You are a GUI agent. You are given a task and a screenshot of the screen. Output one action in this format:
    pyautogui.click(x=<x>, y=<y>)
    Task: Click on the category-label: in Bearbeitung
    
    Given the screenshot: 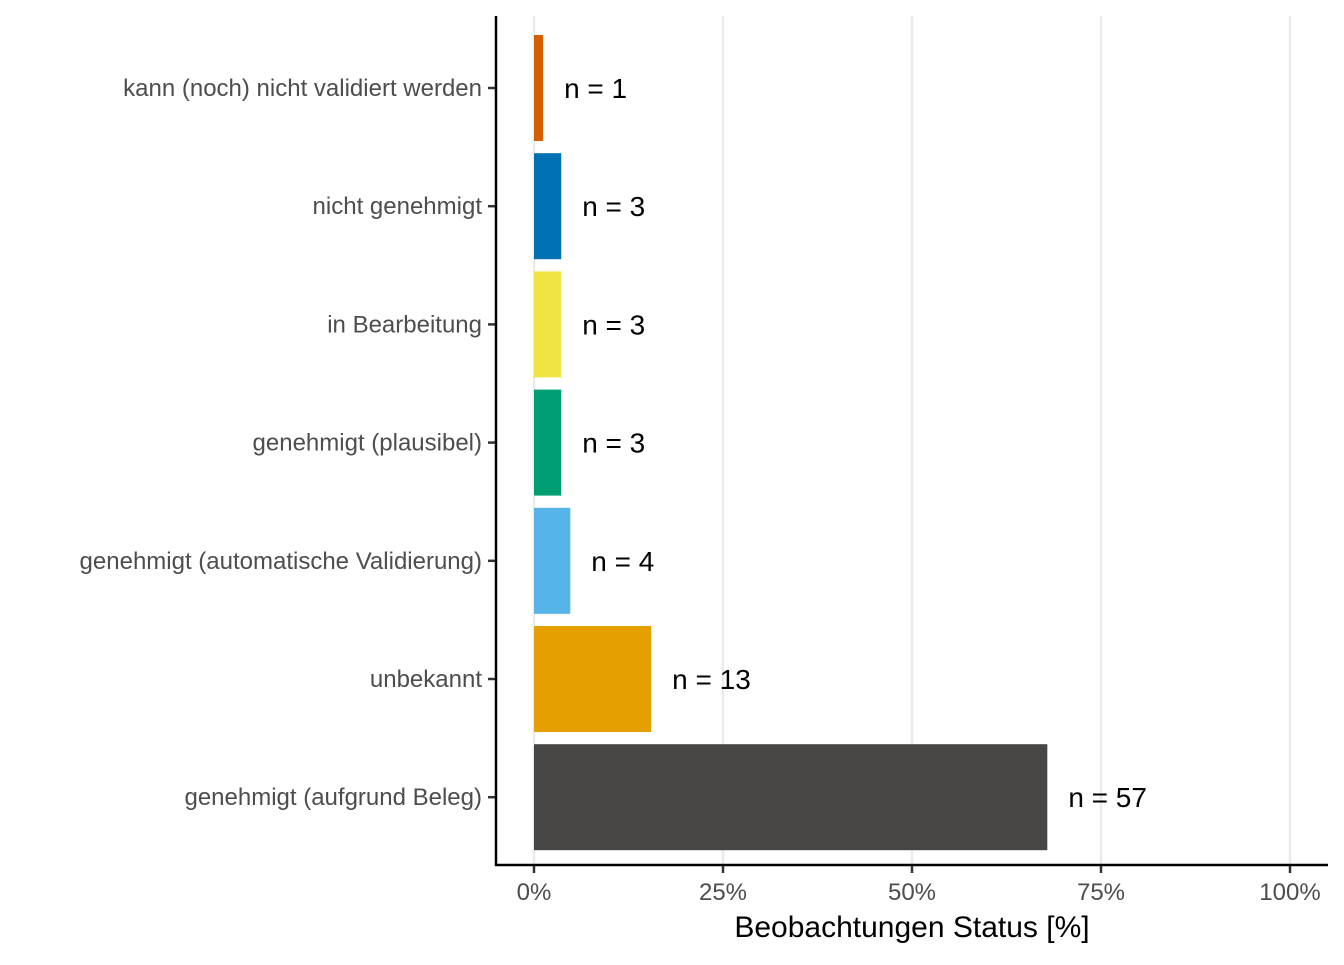 What is the action you would take?
    pyautogui.click(x=404, y=324)
    